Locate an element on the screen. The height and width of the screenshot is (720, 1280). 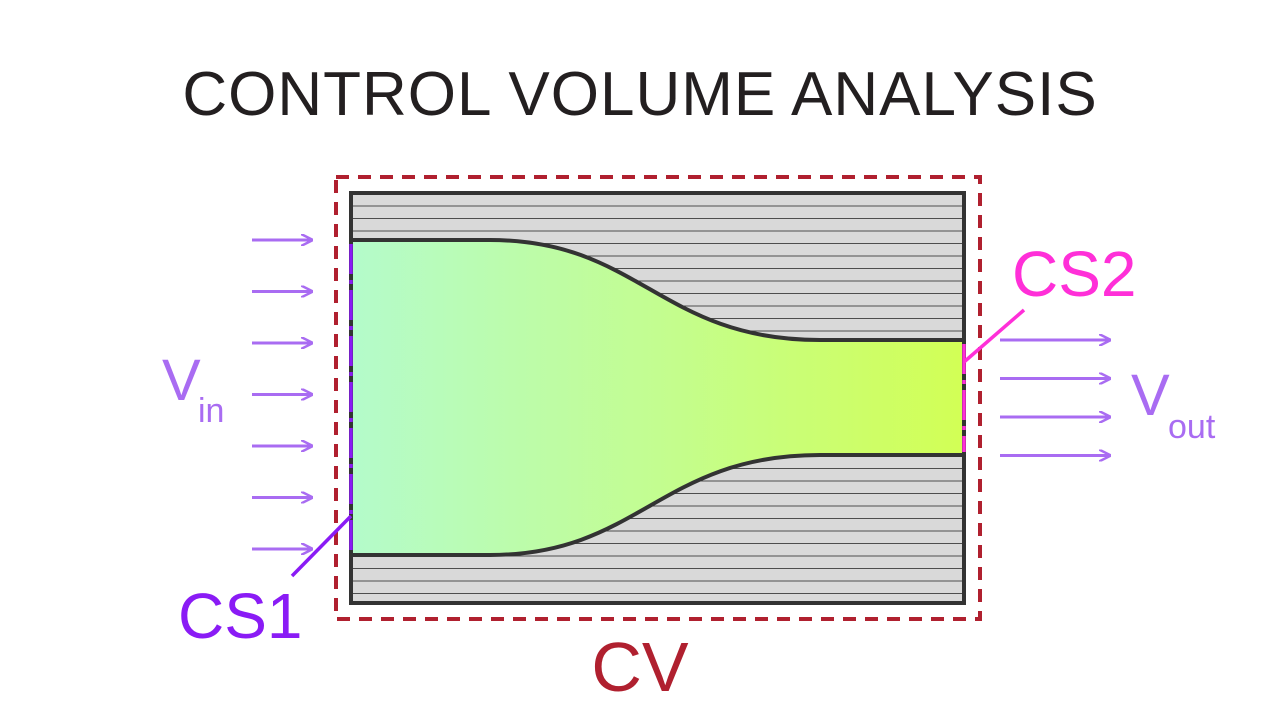
v-in-symbol: V is located at coordinates (181, 380).